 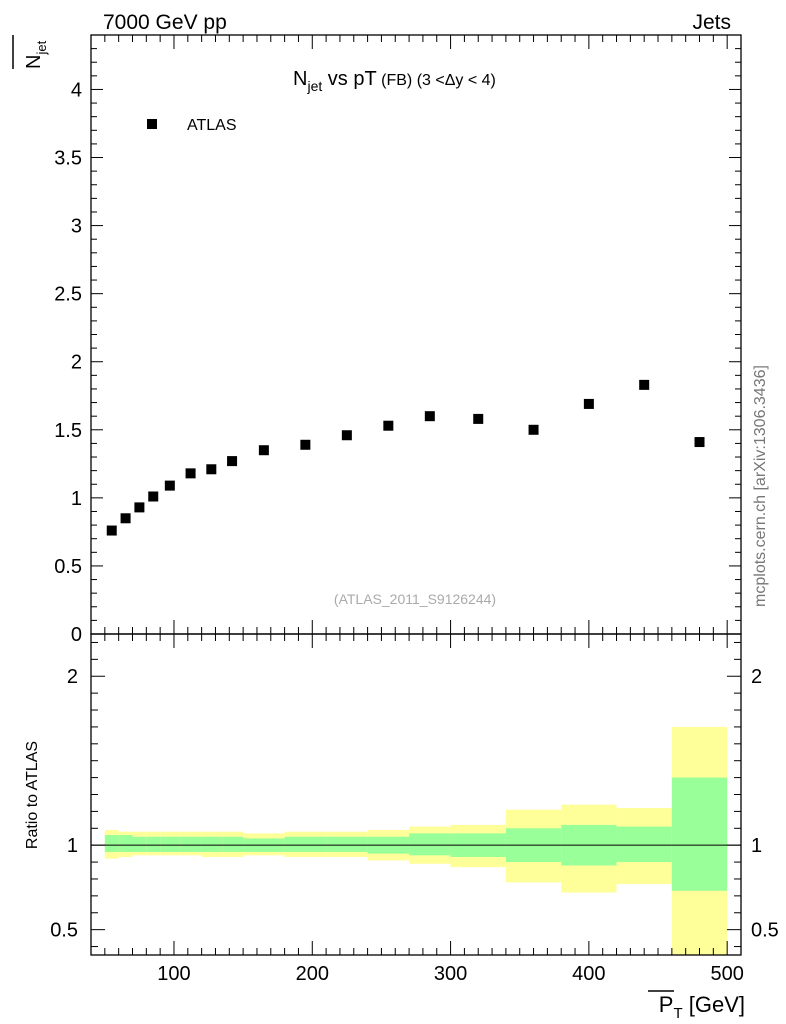 I want to click on ratio-tick-label-right: 1, so click(x=756, y=846).